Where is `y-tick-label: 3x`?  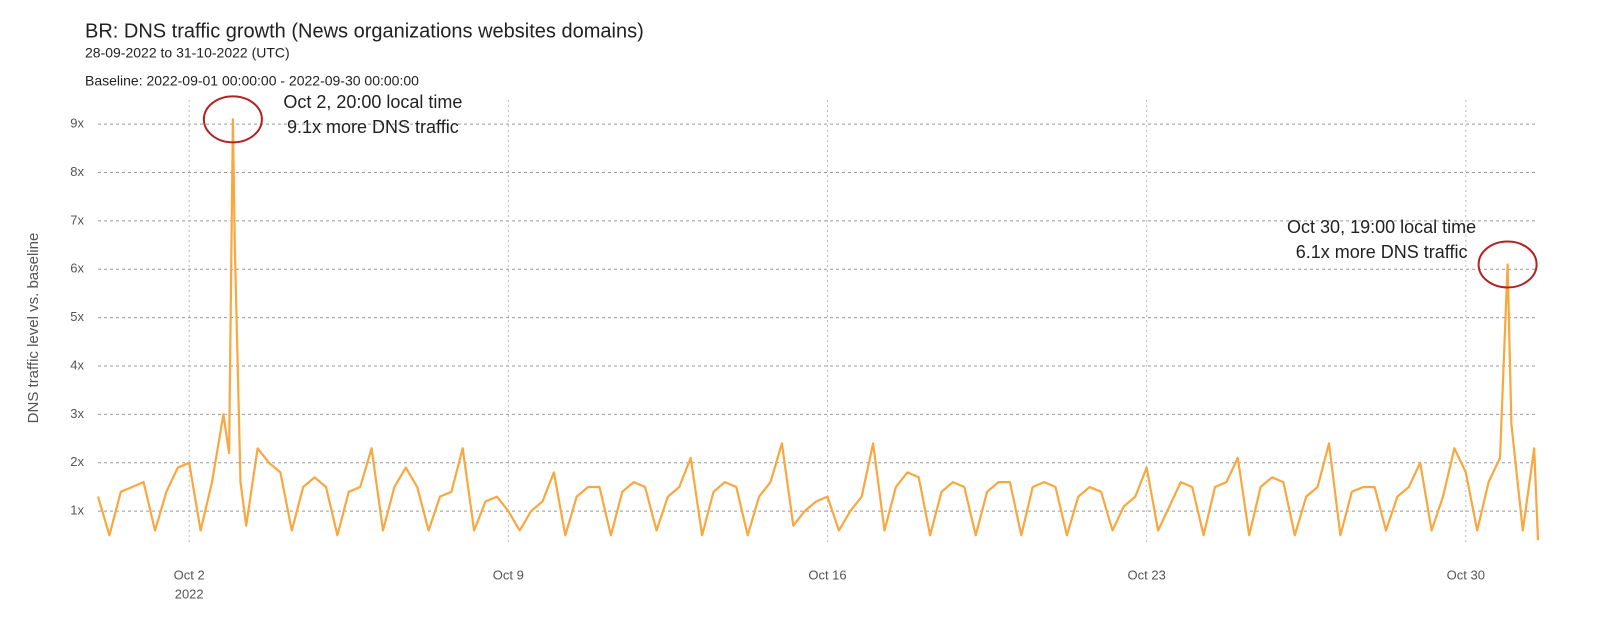 y-tick-label: 3x is located at coordinates (77, 413).